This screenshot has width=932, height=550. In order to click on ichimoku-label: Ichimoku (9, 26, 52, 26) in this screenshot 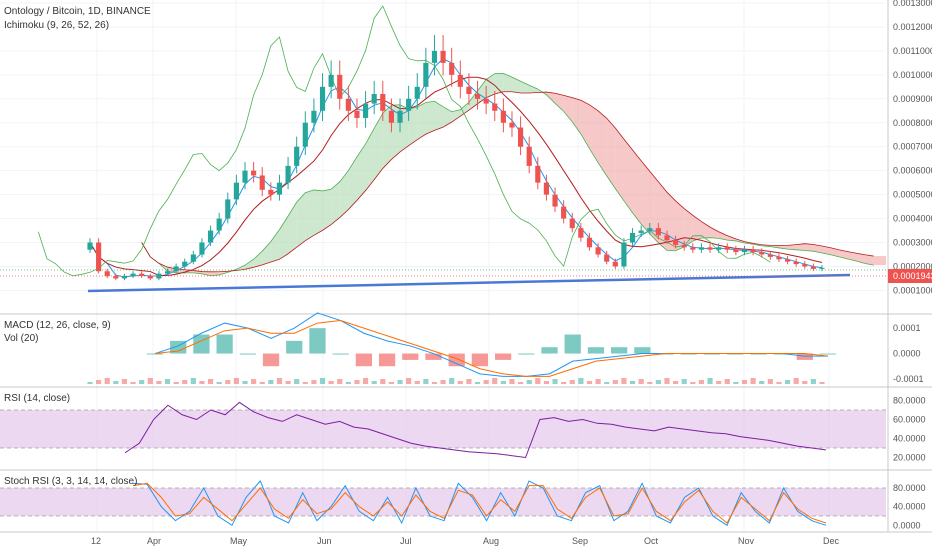, I will do `click(56, 25)`.